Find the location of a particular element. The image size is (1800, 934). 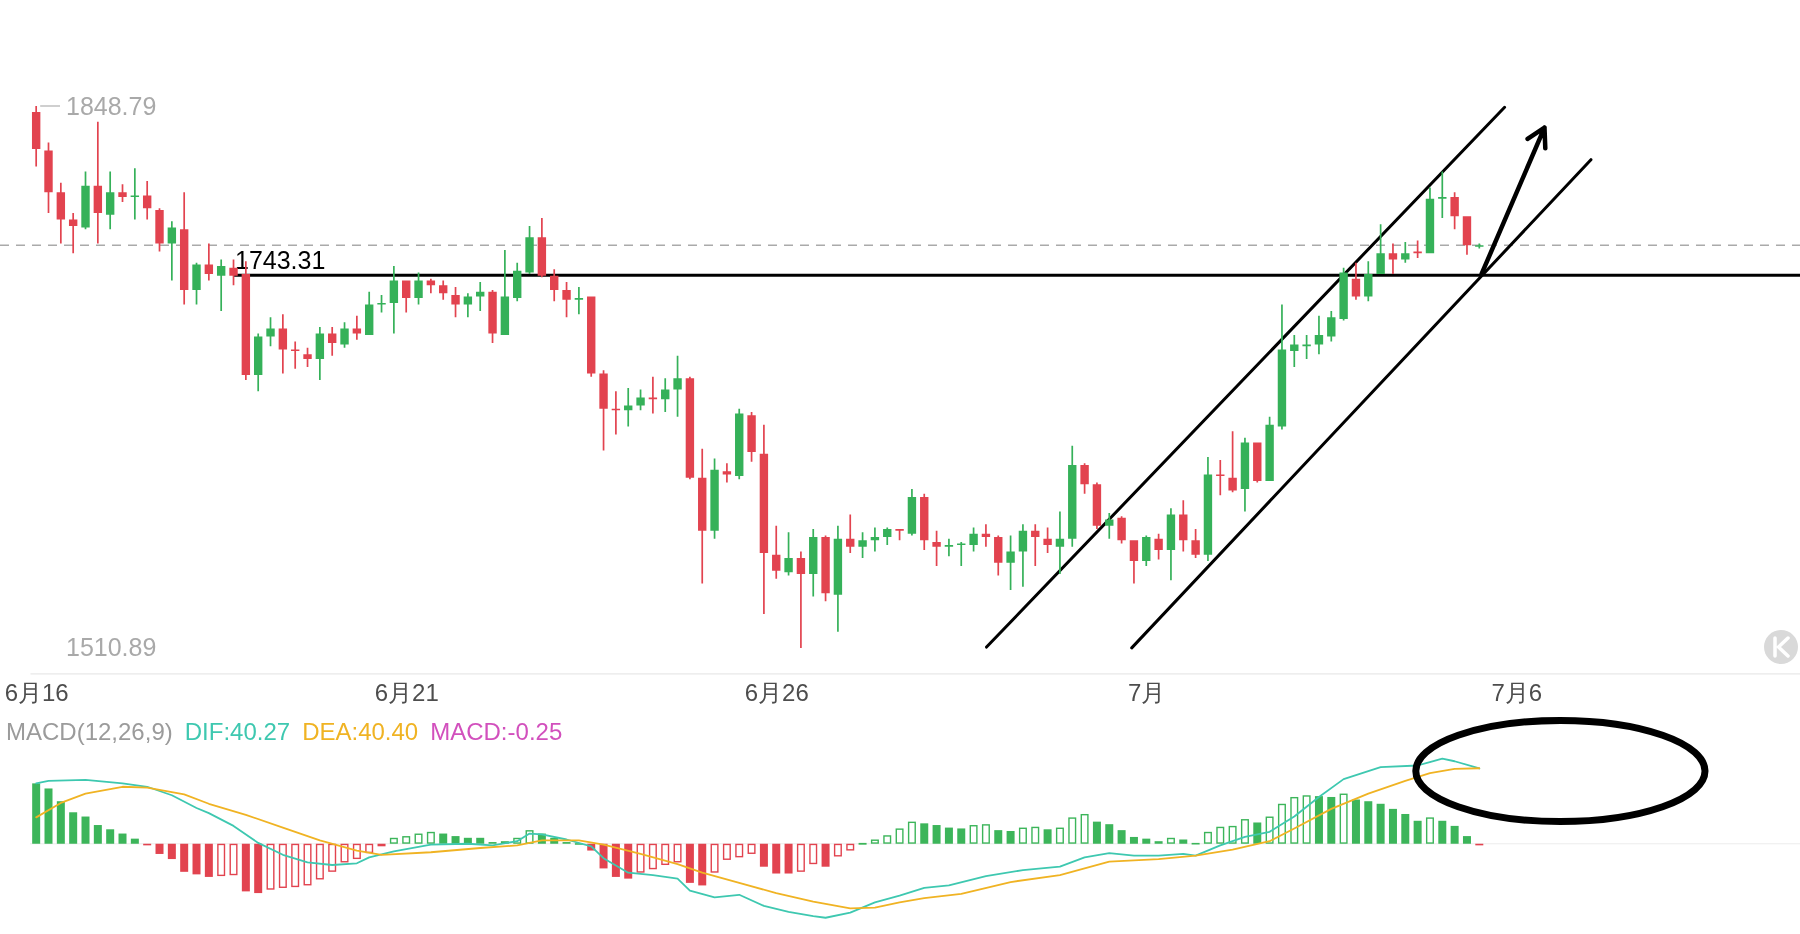

text: MACD:-0.25 is located at coordinates (496, 731).